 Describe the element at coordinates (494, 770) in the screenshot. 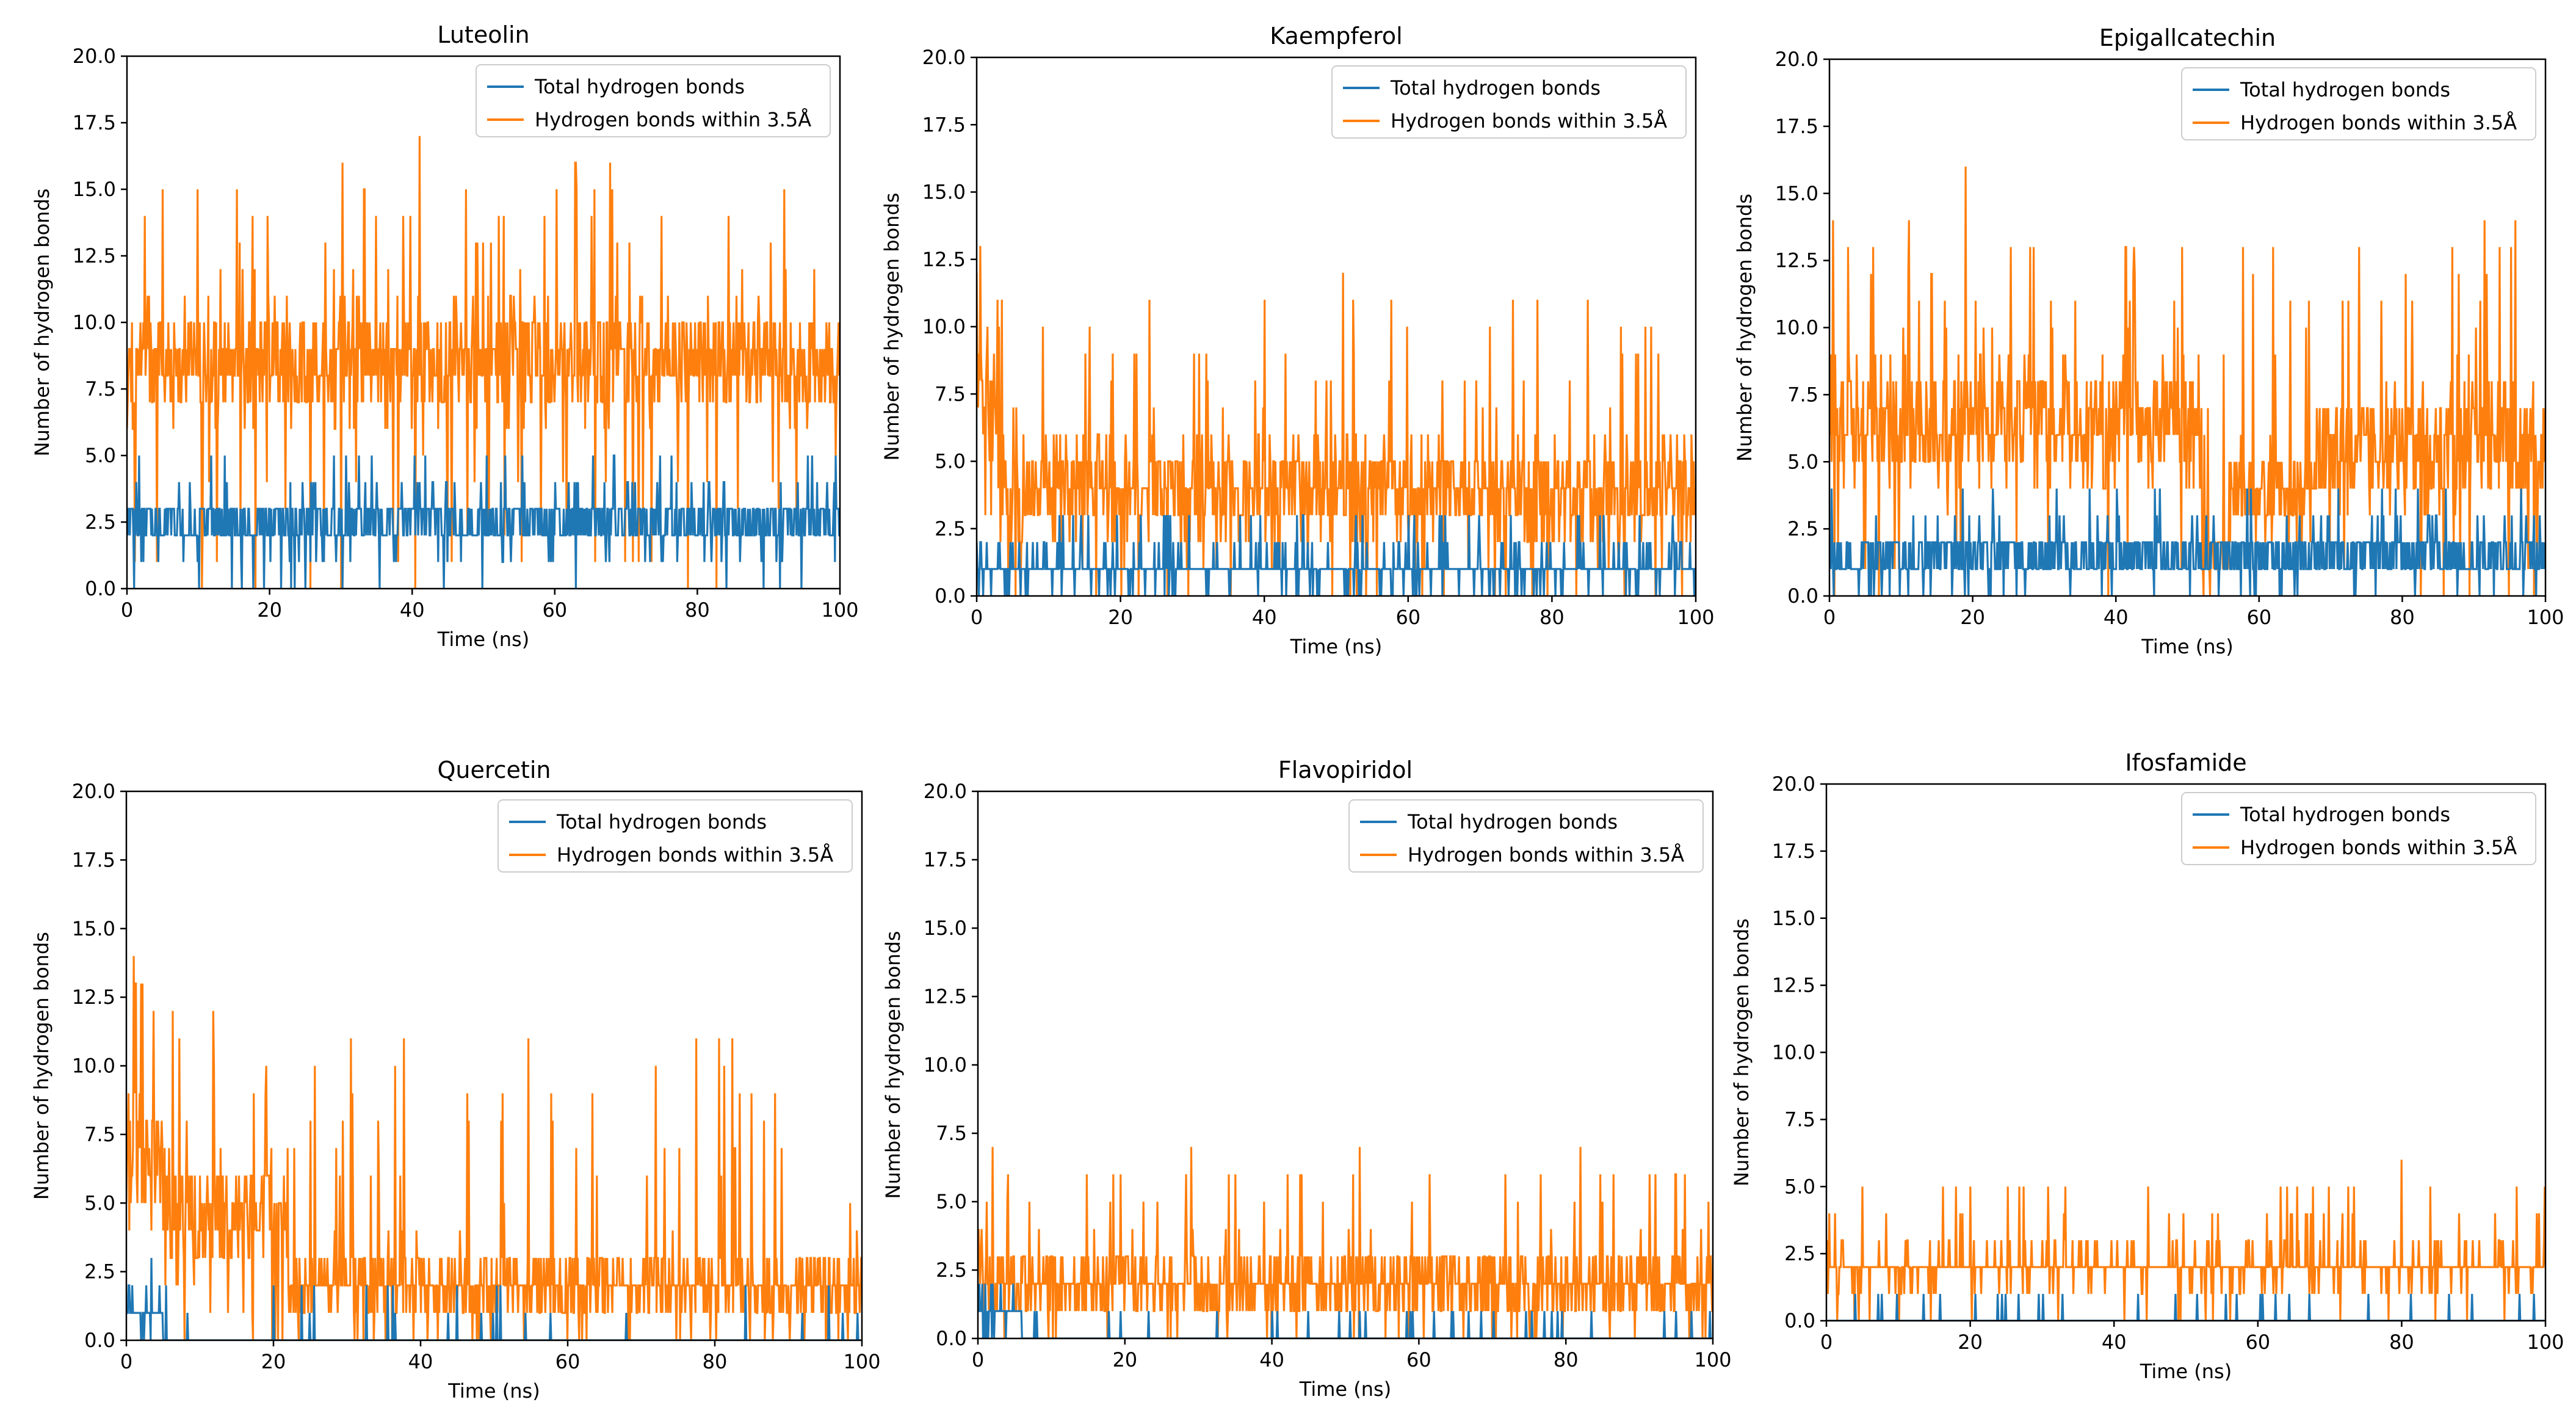

I see `chart-title: Quercetin` at that location.